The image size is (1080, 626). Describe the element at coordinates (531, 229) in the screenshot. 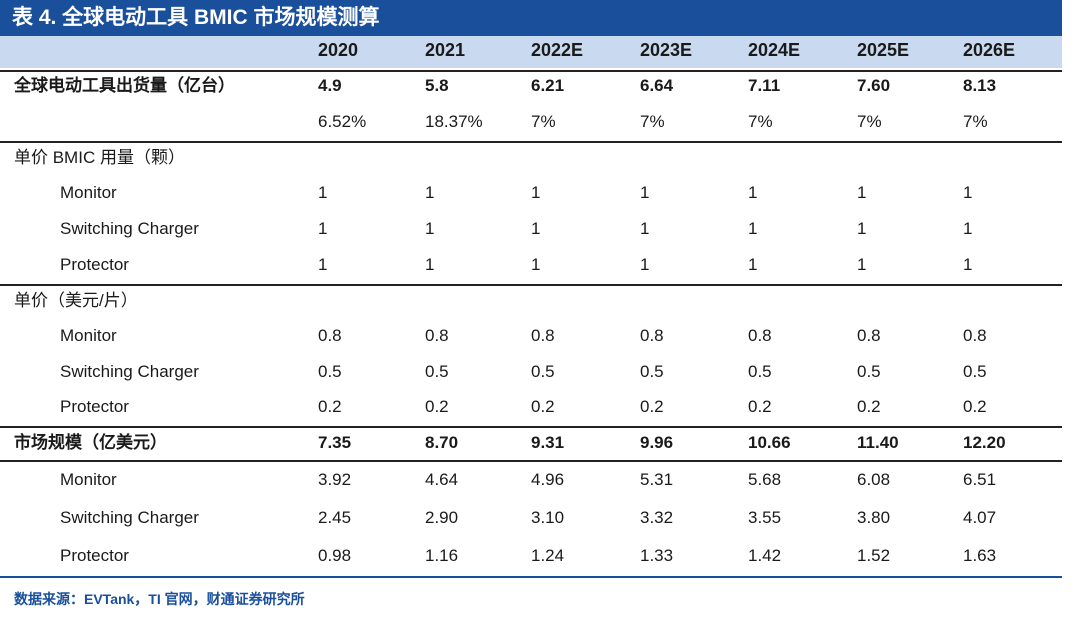

I see `table-row: Switching Charger 1 1 1 1 1 1 1` at that location.